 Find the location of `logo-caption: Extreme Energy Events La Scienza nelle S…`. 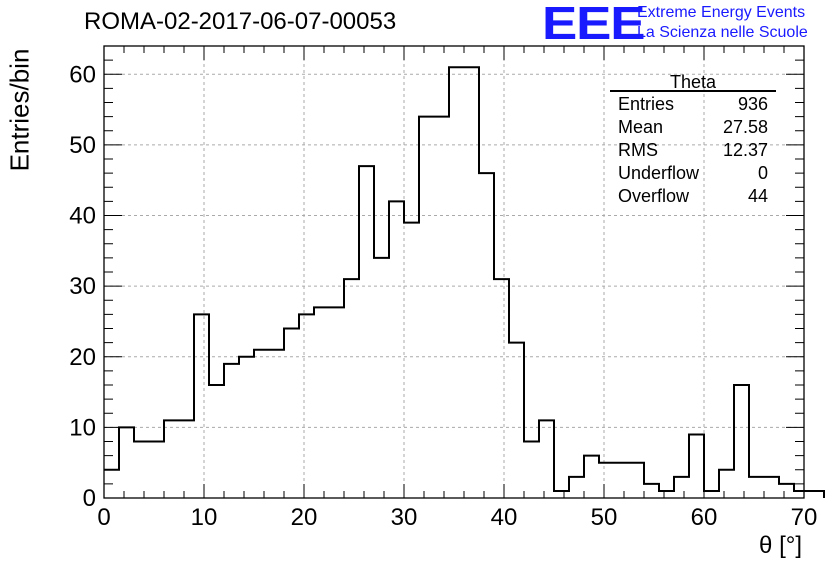

logo-caption: Extreme Energy Events La Scienza nelle S… is located at coordinates (722, 23).